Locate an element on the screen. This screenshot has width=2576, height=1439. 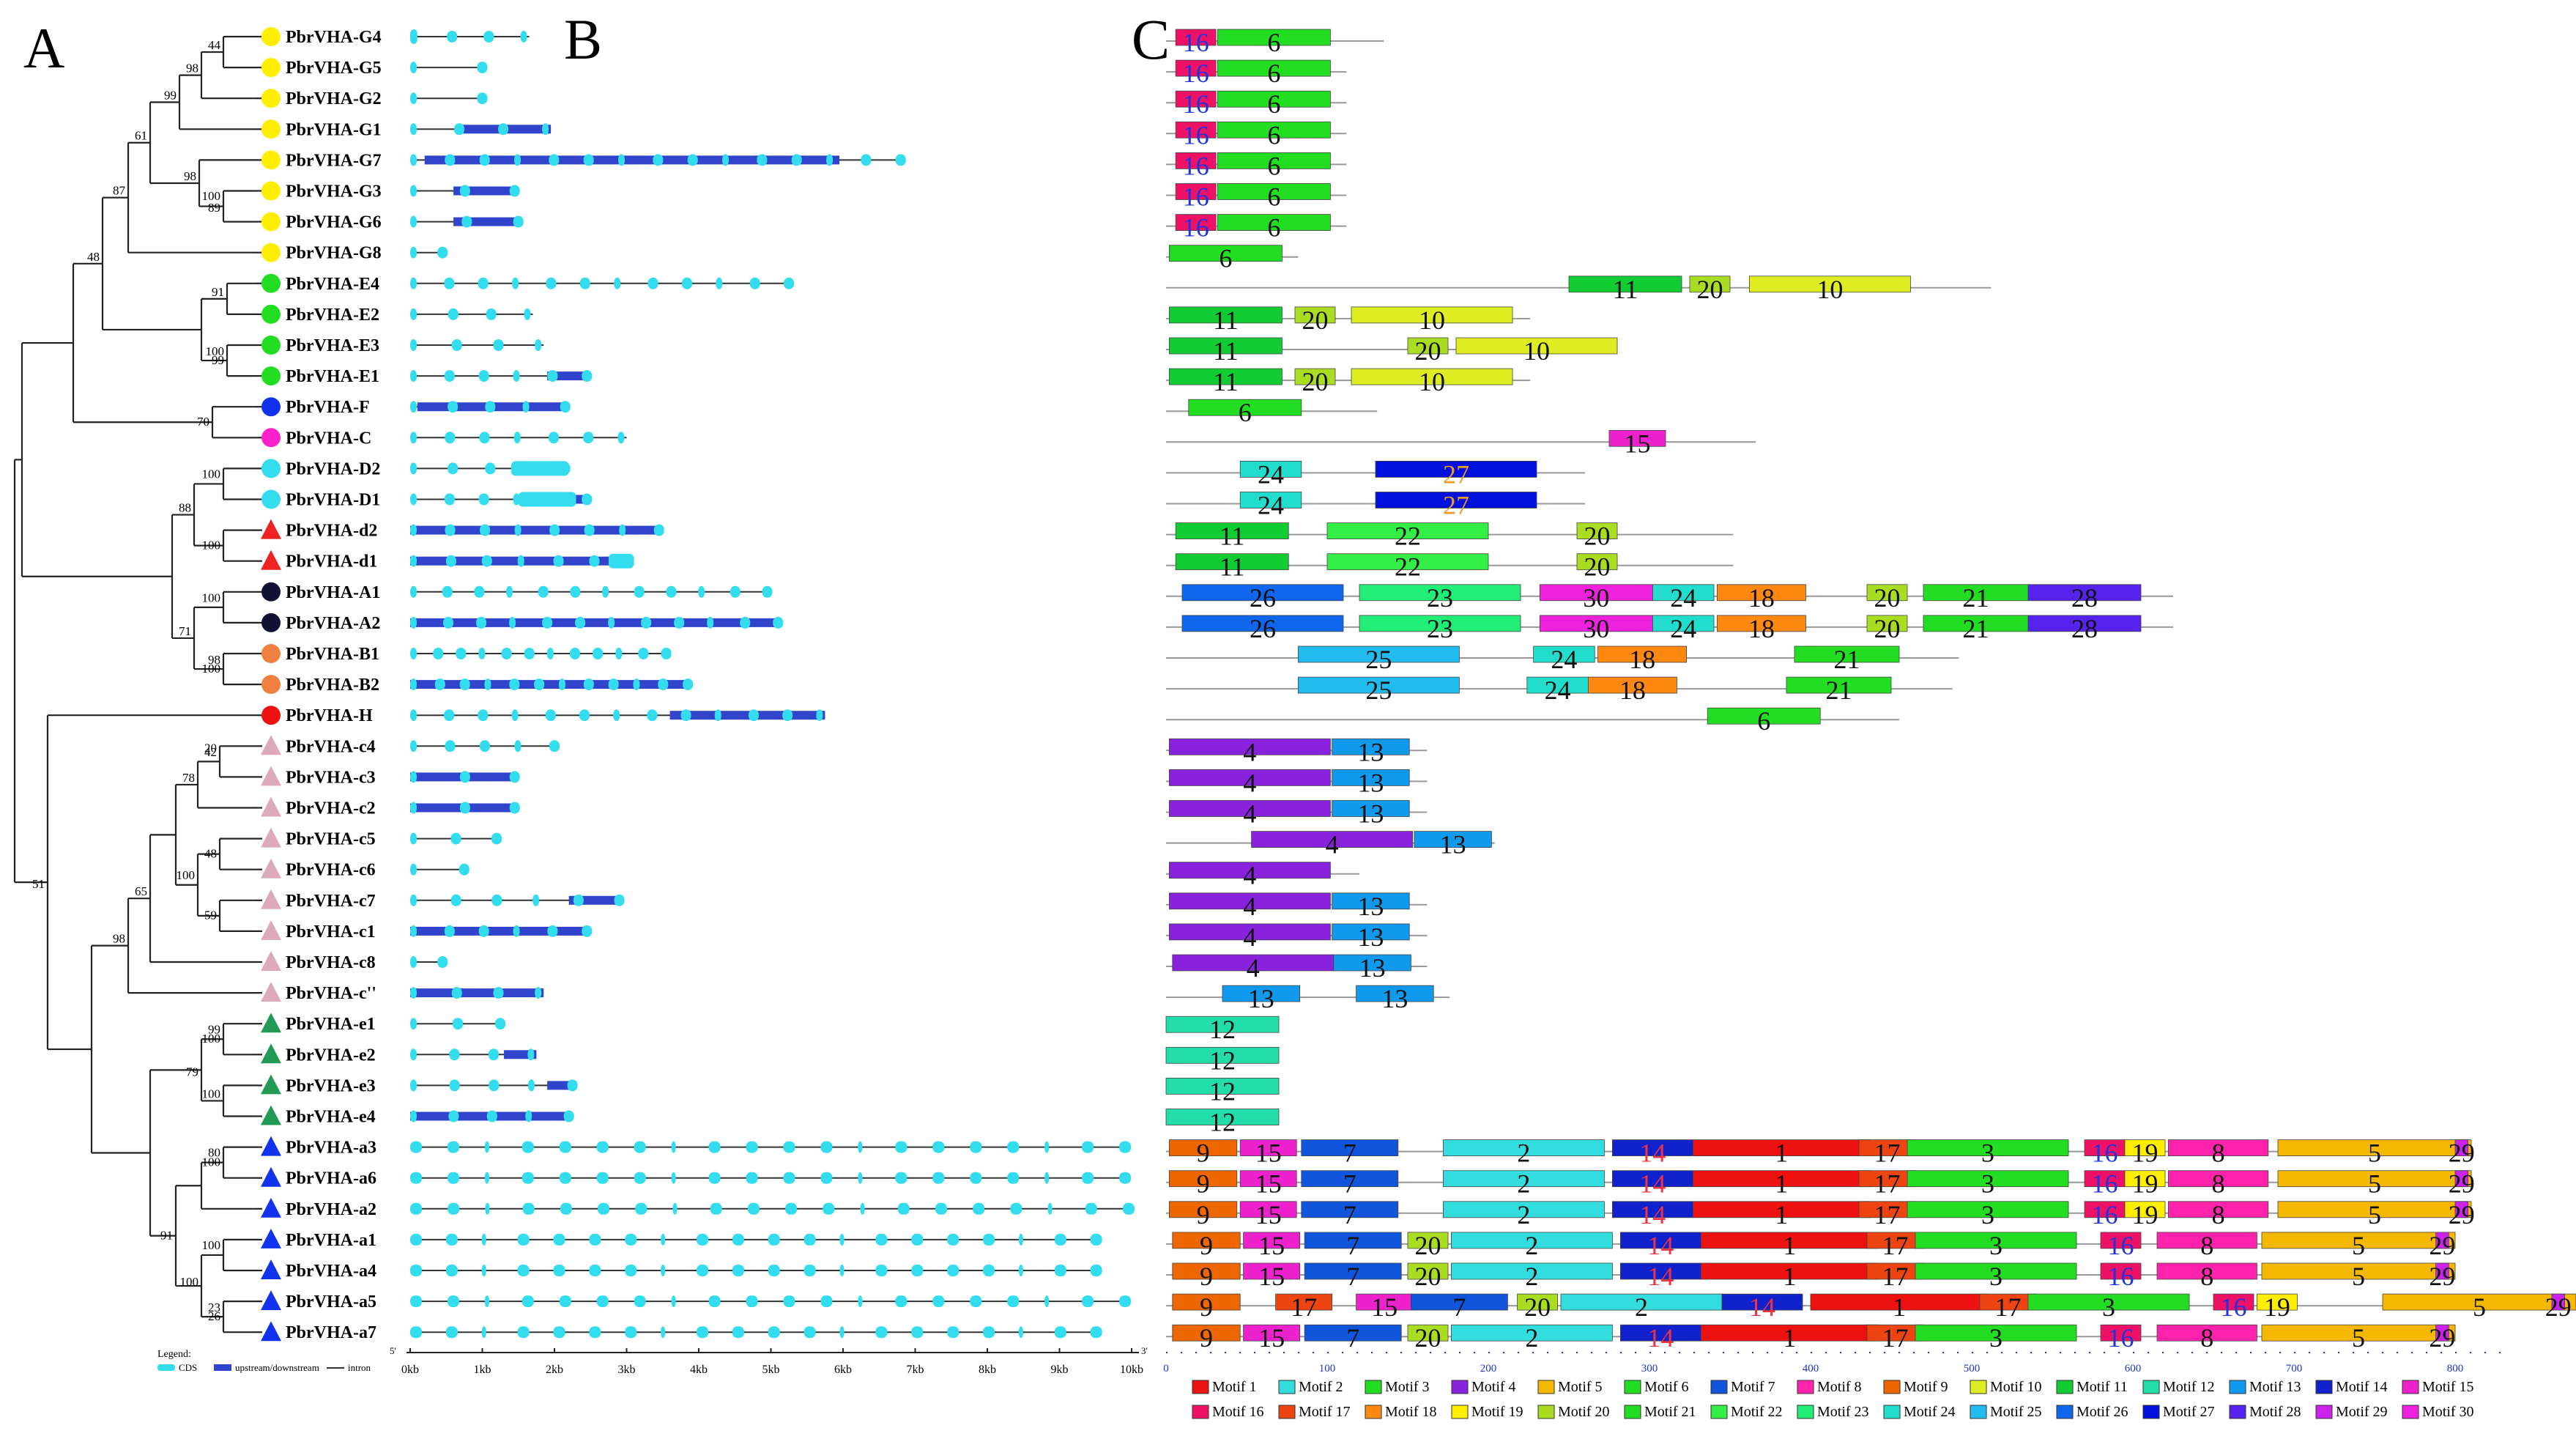
motif-number-label: 27 is located at coordinates (1456, 506).